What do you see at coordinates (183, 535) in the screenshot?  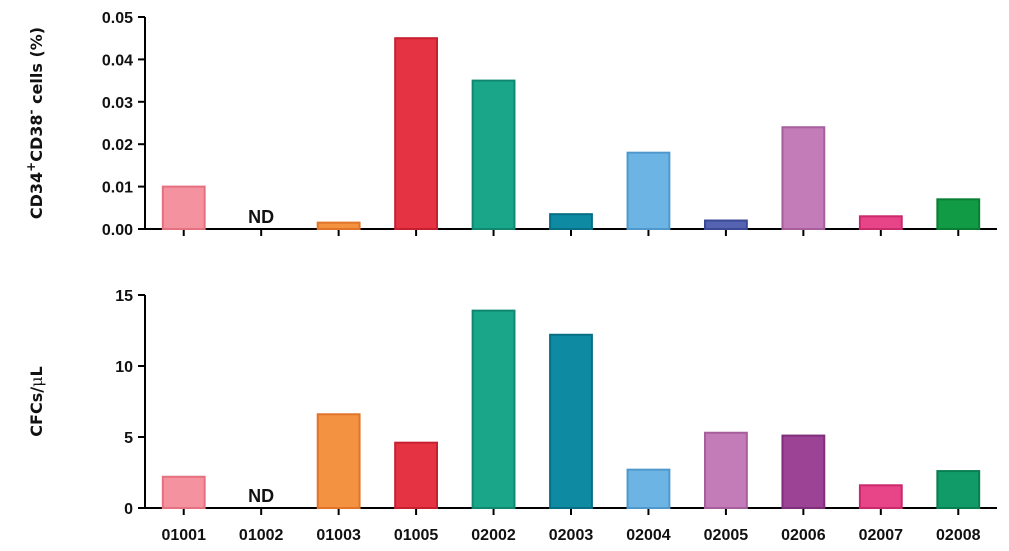 I see `category-label-01001: 01001` at bounding box center [183, 535].